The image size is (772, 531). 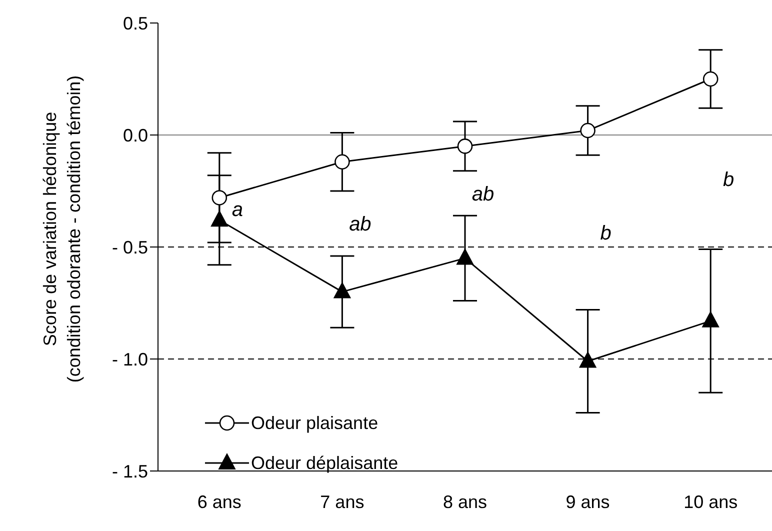 I want to click on y-tick-label: 0.0, so click(x=135, y=135).